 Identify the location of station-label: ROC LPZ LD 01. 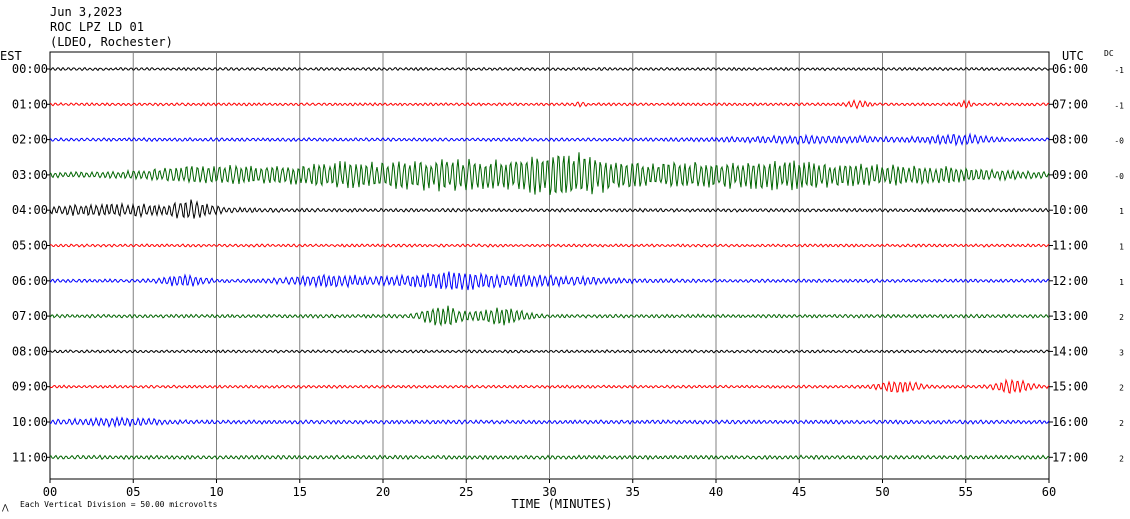
(97, 27).